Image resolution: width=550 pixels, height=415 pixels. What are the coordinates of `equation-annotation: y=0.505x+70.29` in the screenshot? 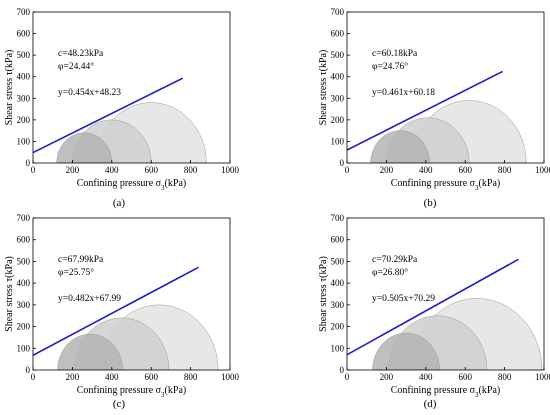 It's located at (403, 299).